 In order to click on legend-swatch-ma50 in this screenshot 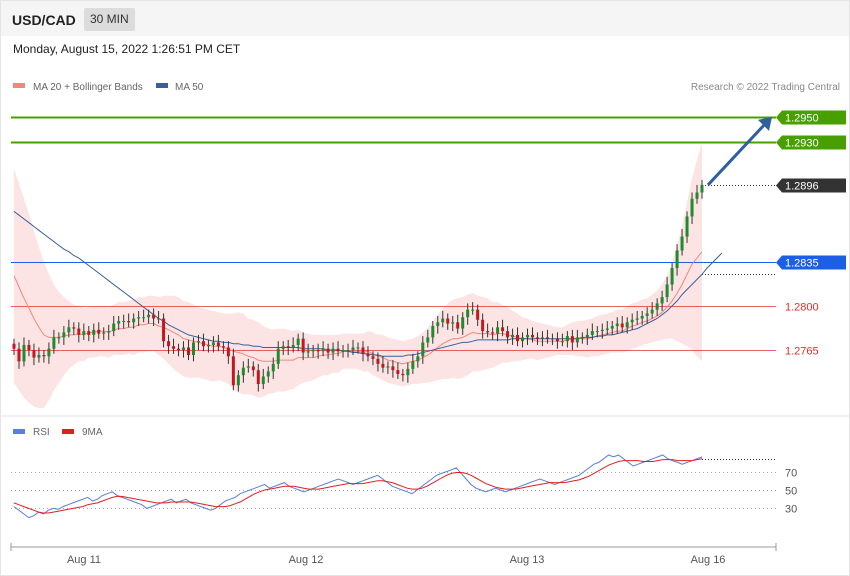, I will do `click(162, 85)`.